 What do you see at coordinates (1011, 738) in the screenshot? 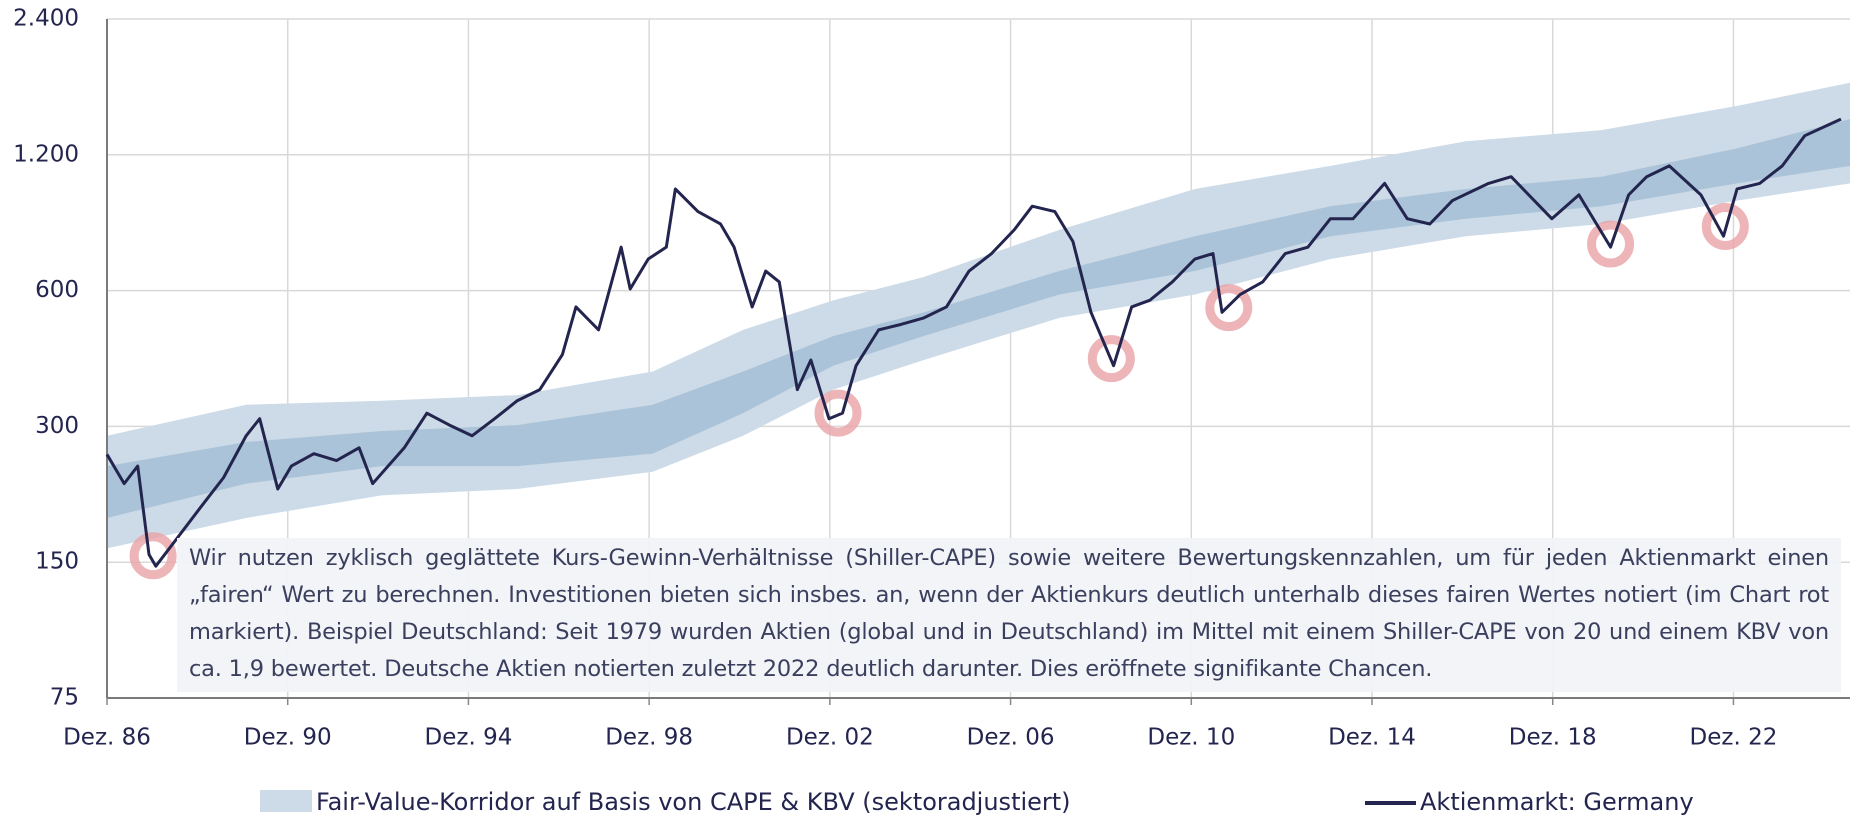
I see `x-tick-label: Dez. 06` at bounding box center [1011, 738].